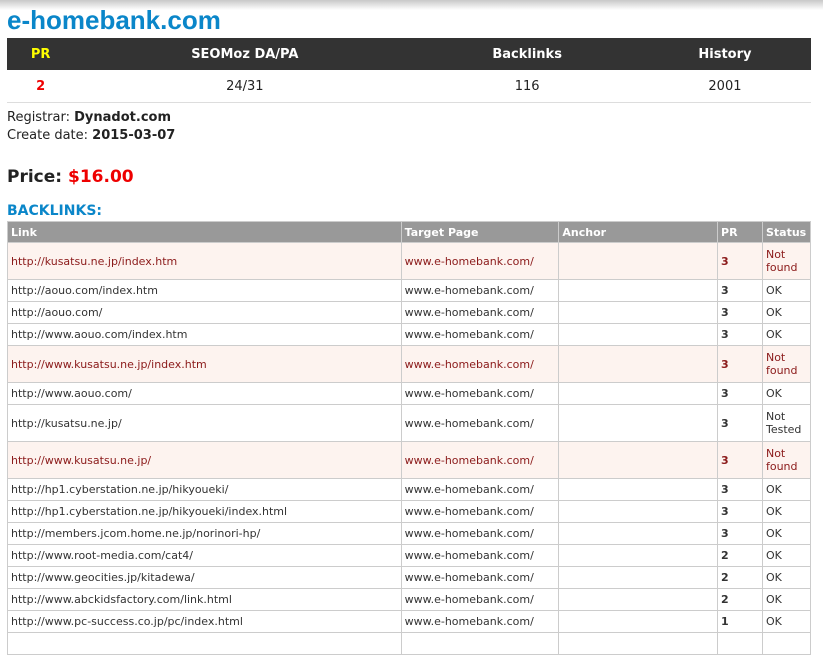 The height and width of the screenshot is (655, 823). I want to click on link-cell: http://hp1.cyberstation.ne.jp/hikyoueki/, so click(204, 489).